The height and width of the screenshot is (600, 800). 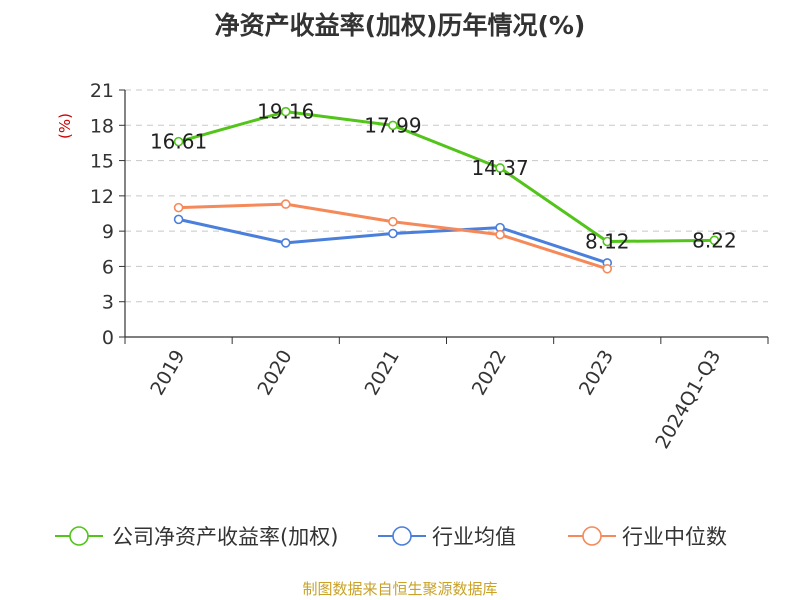 What do you see at coordinates (391, 537) in the screenshot?
I see `legend: 公司净资产收益率(加权) 行业均值 行业中位数` at bounding box center [391, 537].